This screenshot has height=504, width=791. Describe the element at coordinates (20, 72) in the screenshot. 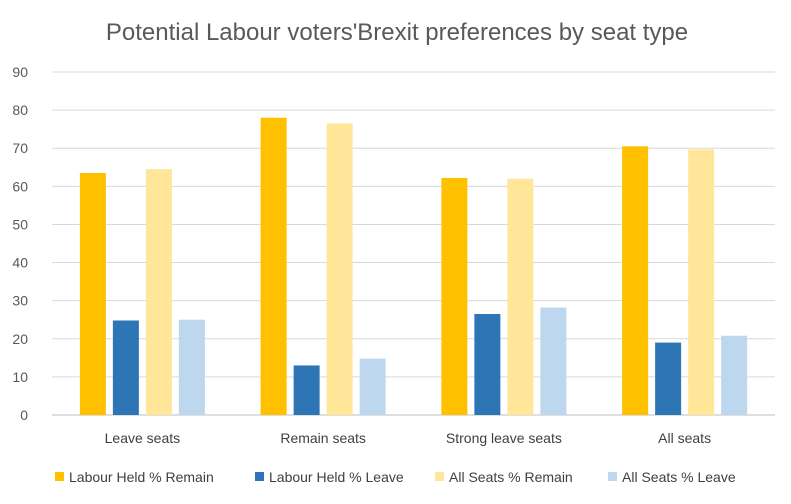

I see `y-tick-label: 90` at that location.